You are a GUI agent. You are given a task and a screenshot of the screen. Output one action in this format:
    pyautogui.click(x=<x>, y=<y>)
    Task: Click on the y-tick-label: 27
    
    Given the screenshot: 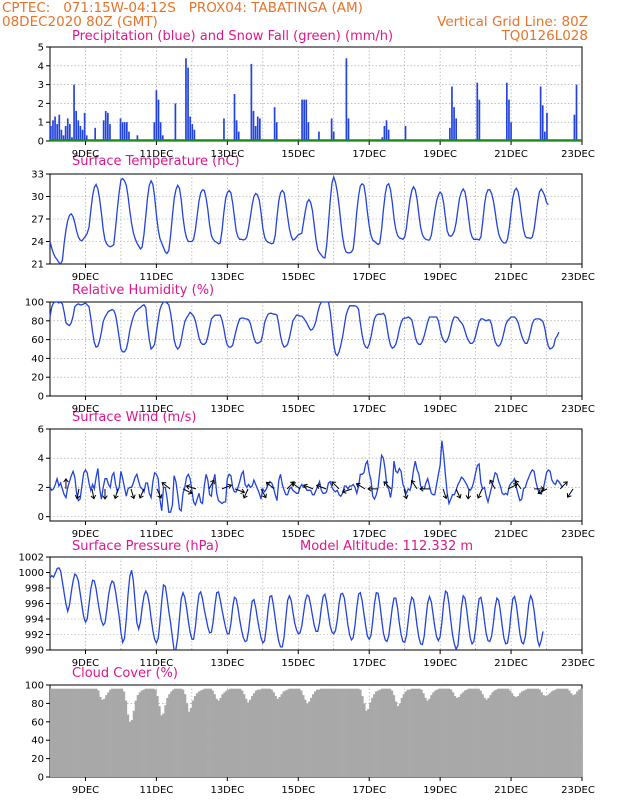 What is the action you would take?
    pyautogui.click(x=37, y=220)
    